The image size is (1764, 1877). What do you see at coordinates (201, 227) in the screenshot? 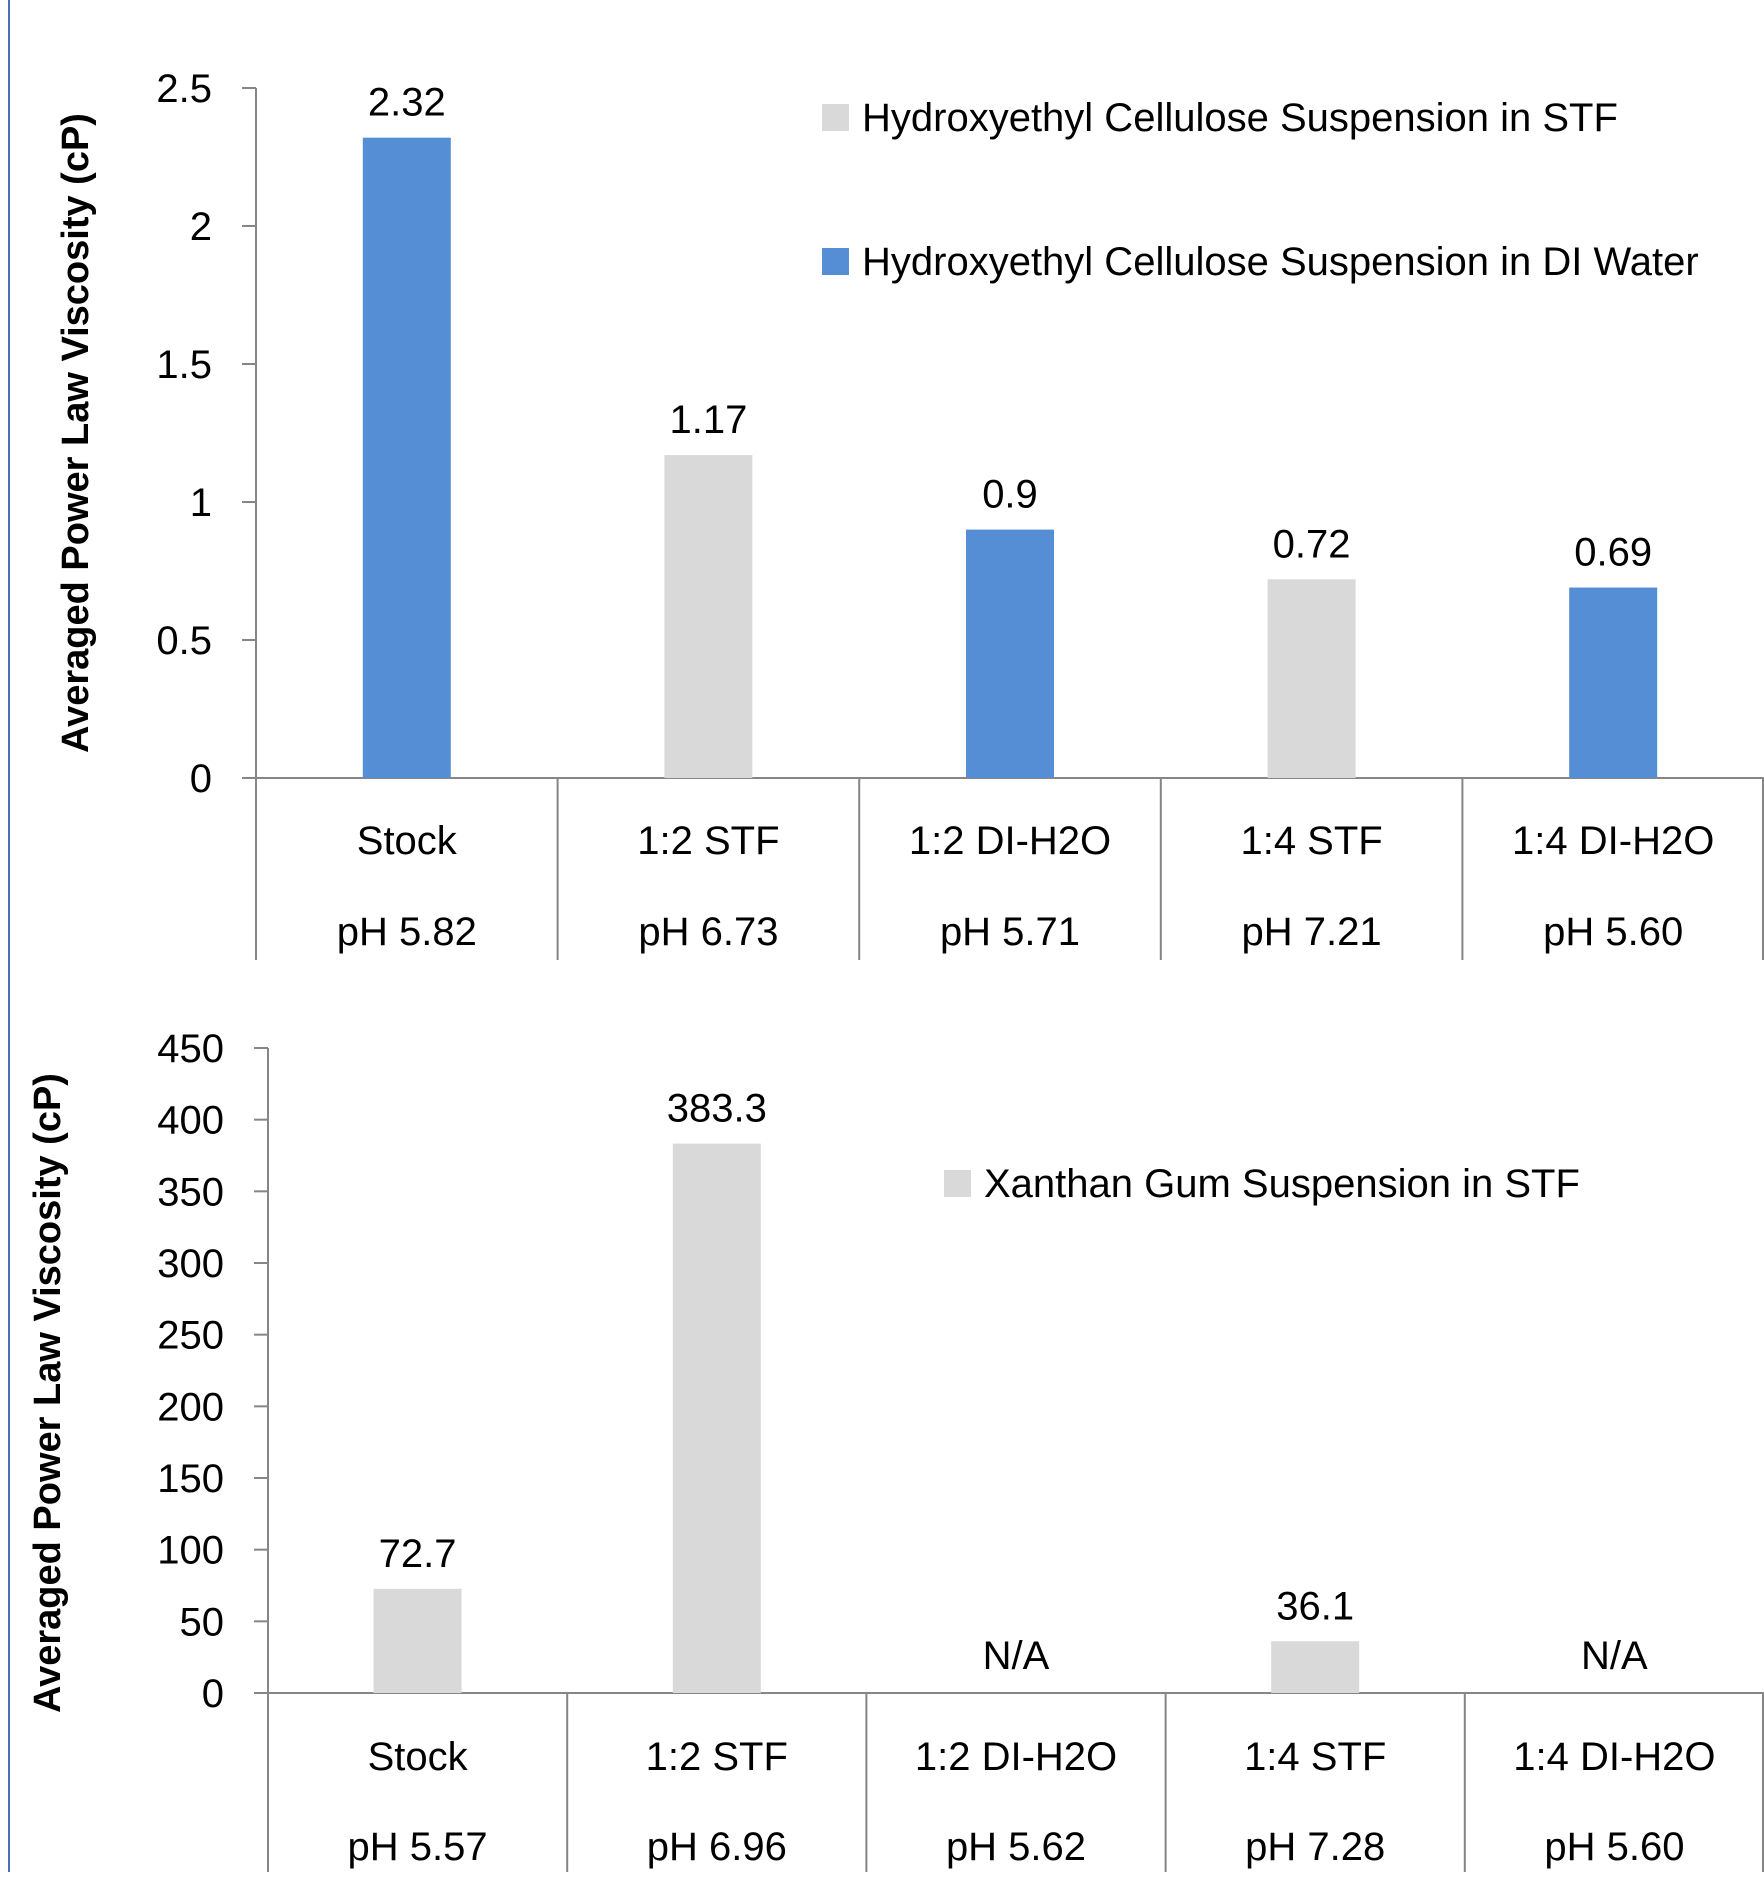
I see `y-tick-label: 2` at bounding box center [201, 227].